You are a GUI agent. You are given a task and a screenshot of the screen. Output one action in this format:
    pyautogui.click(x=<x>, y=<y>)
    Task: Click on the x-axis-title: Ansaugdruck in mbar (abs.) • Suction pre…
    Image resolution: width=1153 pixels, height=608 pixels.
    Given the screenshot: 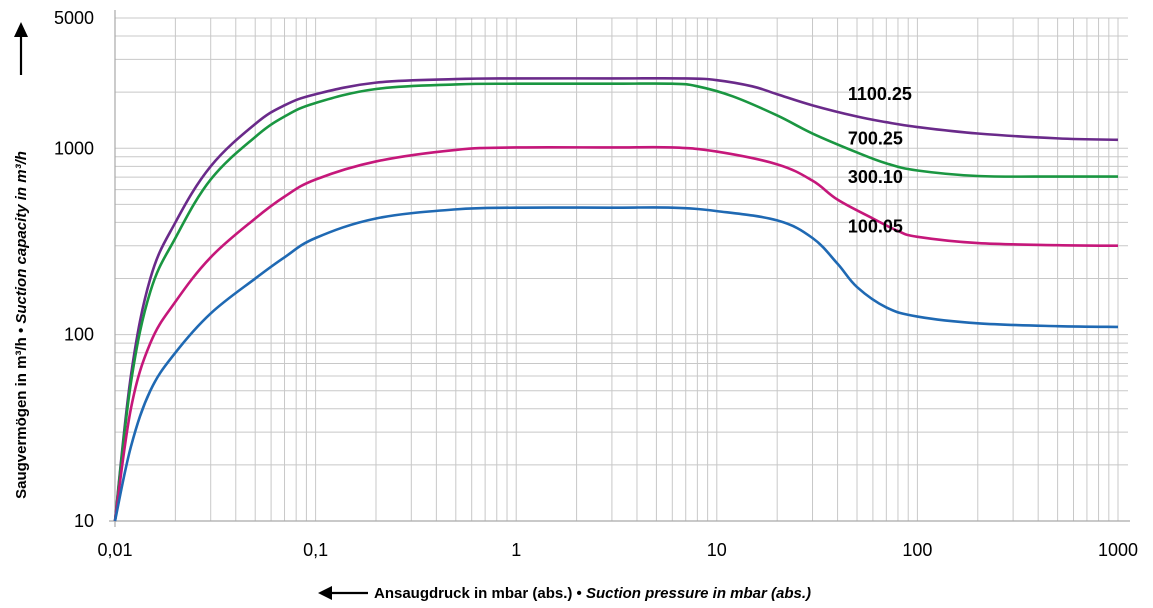 What is the action you would take?
    pyautogui.click(x=564, y=593)
    